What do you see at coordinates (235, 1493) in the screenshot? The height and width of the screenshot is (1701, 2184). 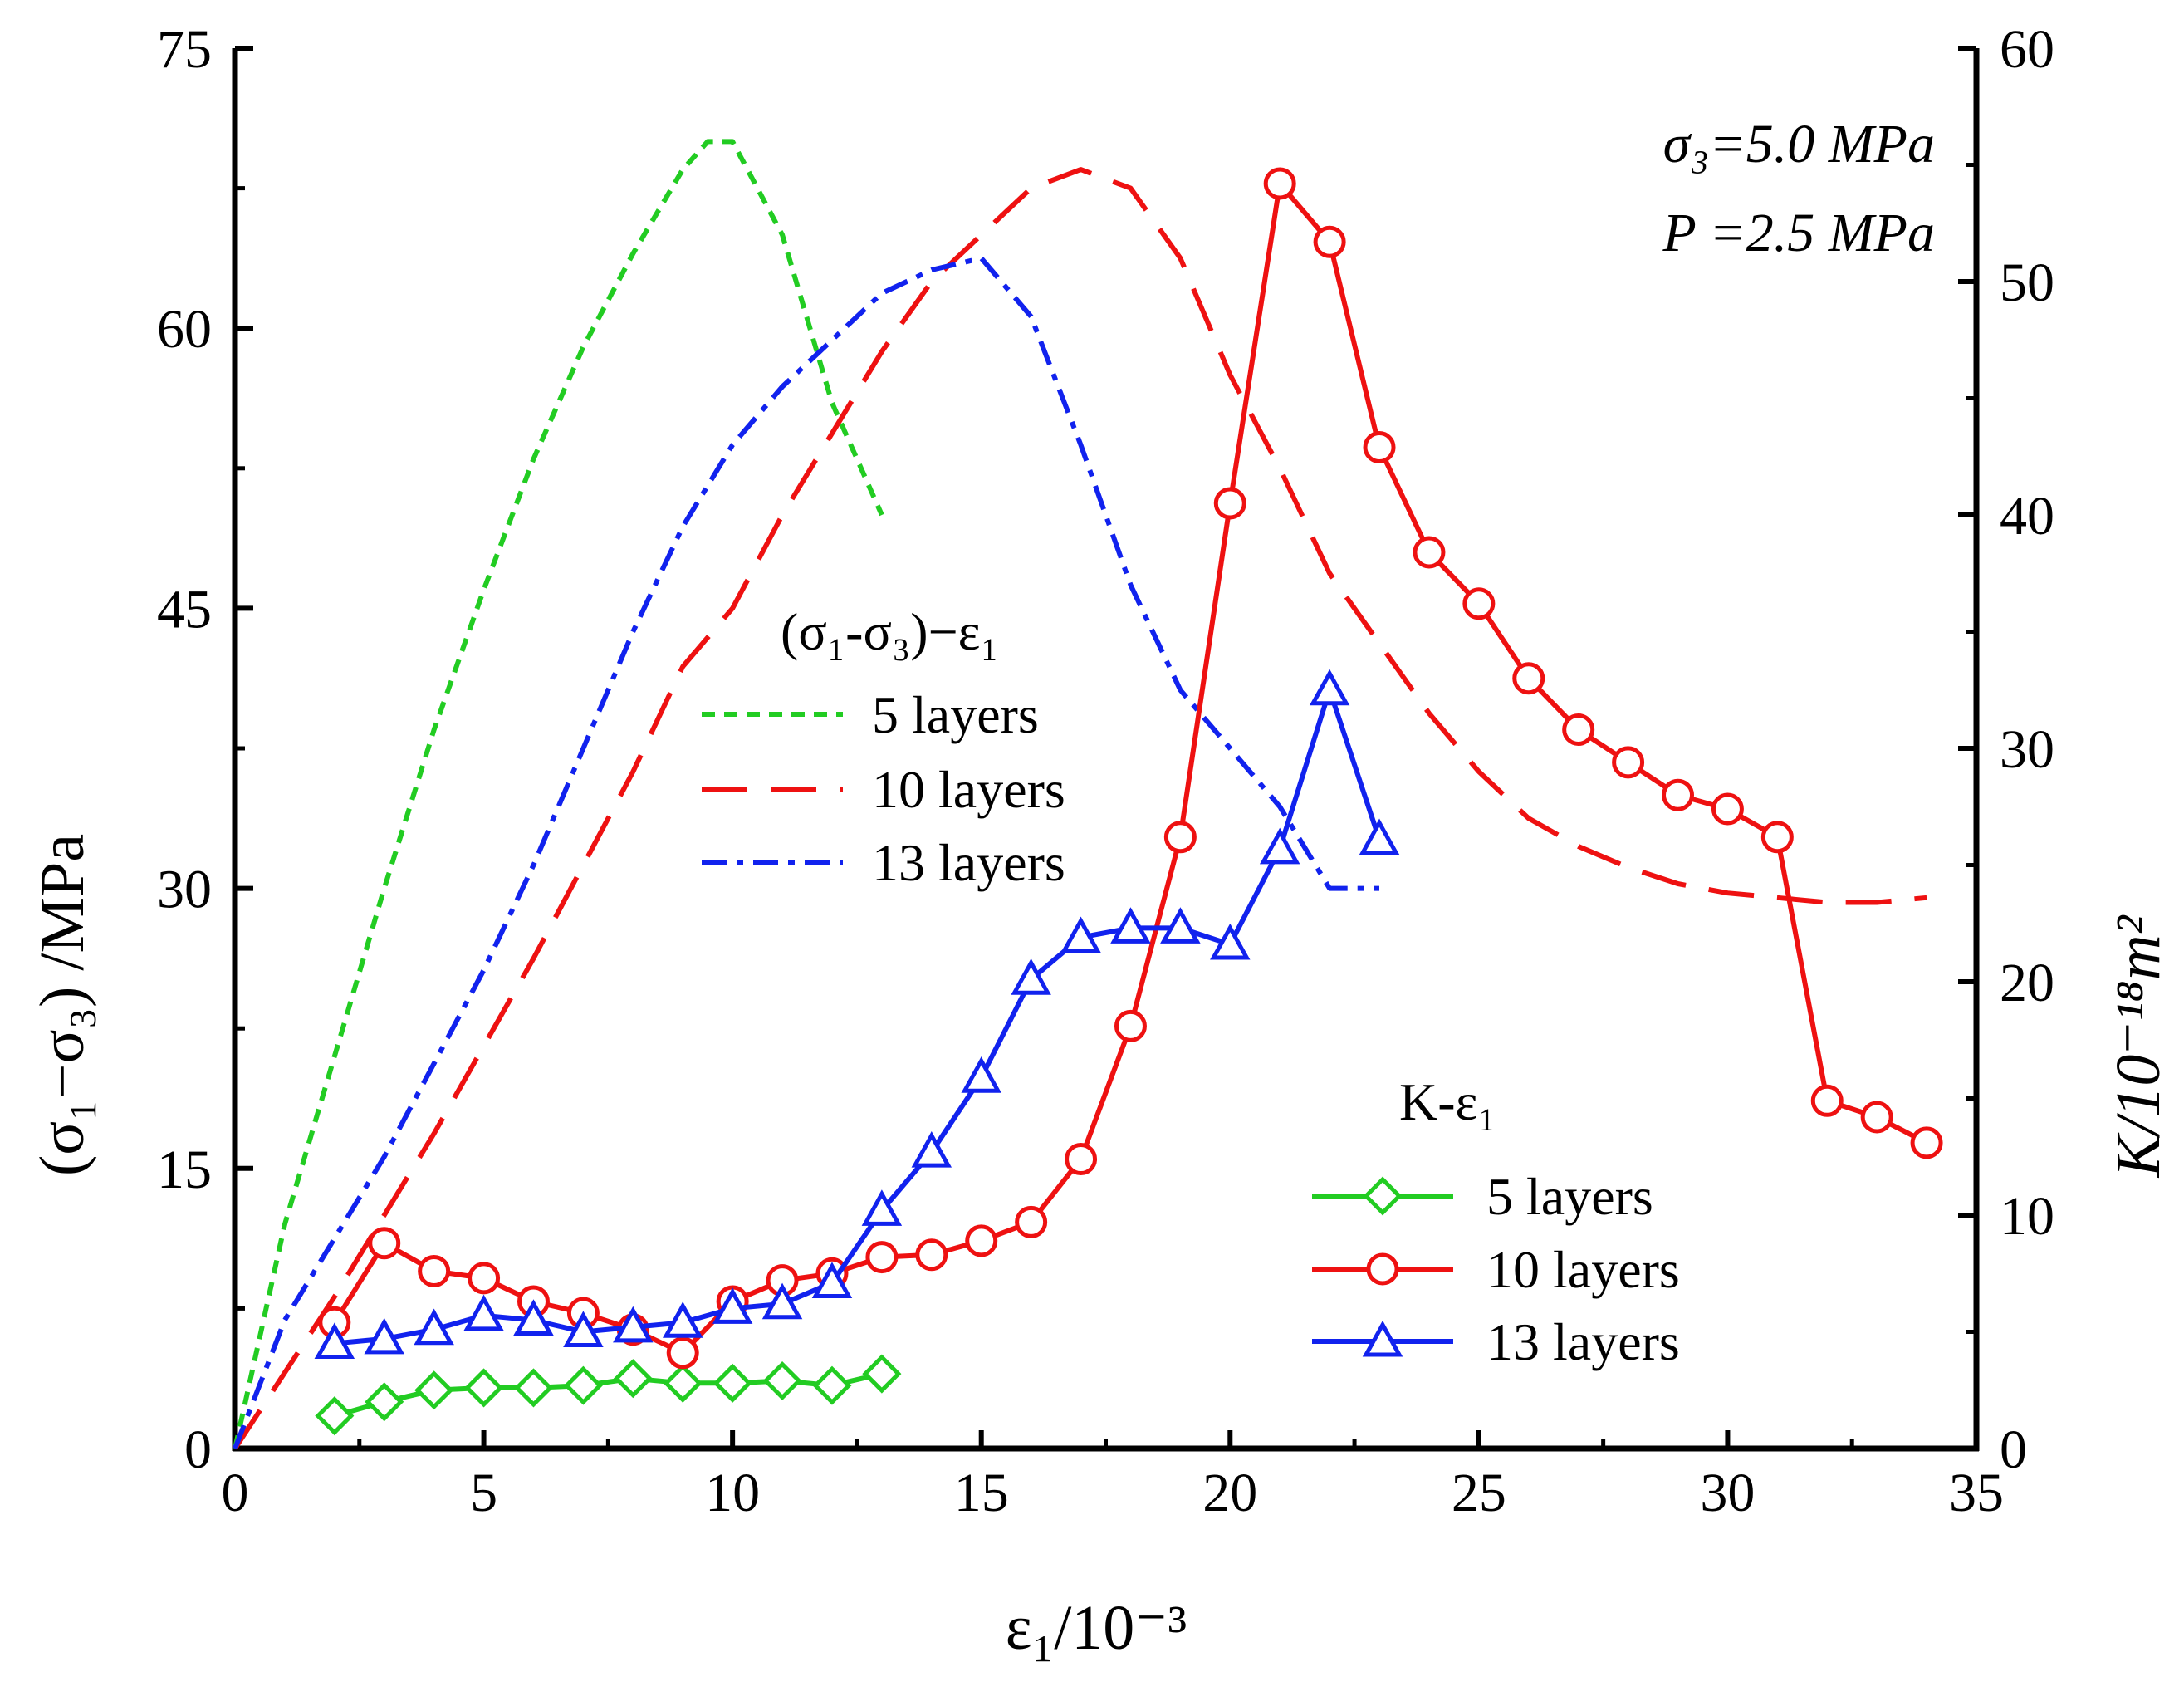 I see `x-tick-label: 0` at bounding box center [235, 1493].